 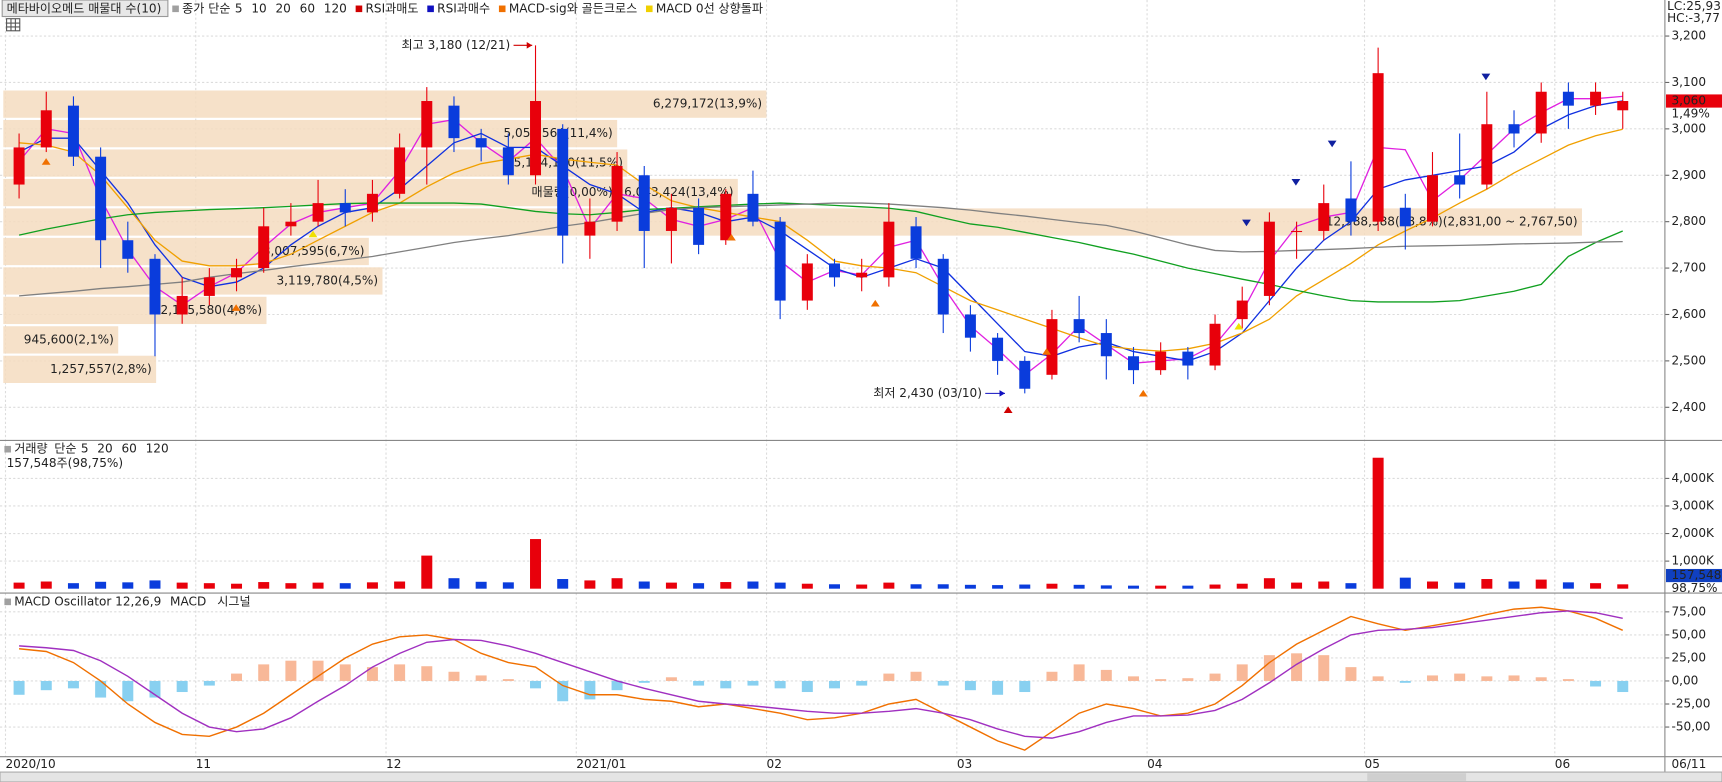 I want to click on info-label: HC:-3,77, so click(x=1693, y=18).